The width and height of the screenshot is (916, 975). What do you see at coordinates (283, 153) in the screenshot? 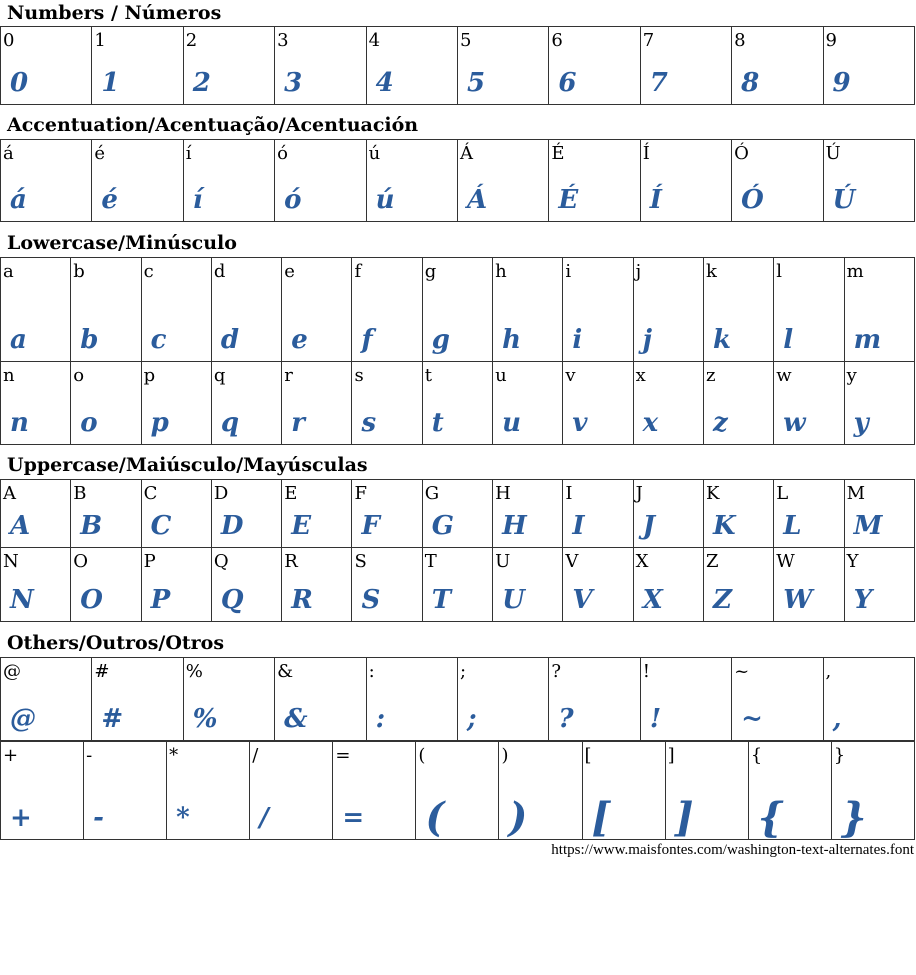
I see `character-label: ó` at bounding box center [283, 153].